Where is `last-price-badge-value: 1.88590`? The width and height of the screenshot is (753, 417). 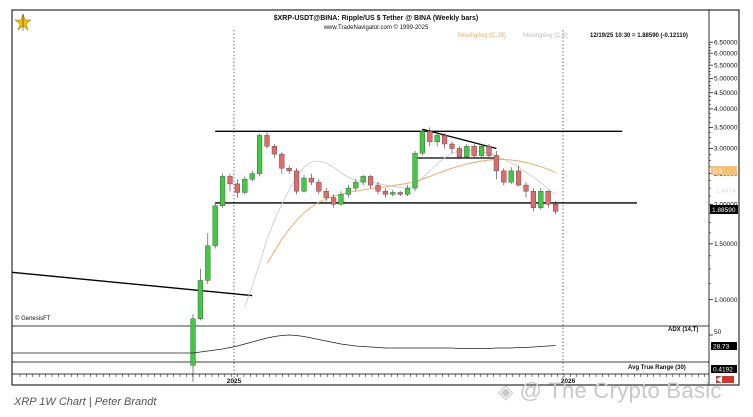 last-price-badge-value: 1.88590 is located at coordinates (724, 210).